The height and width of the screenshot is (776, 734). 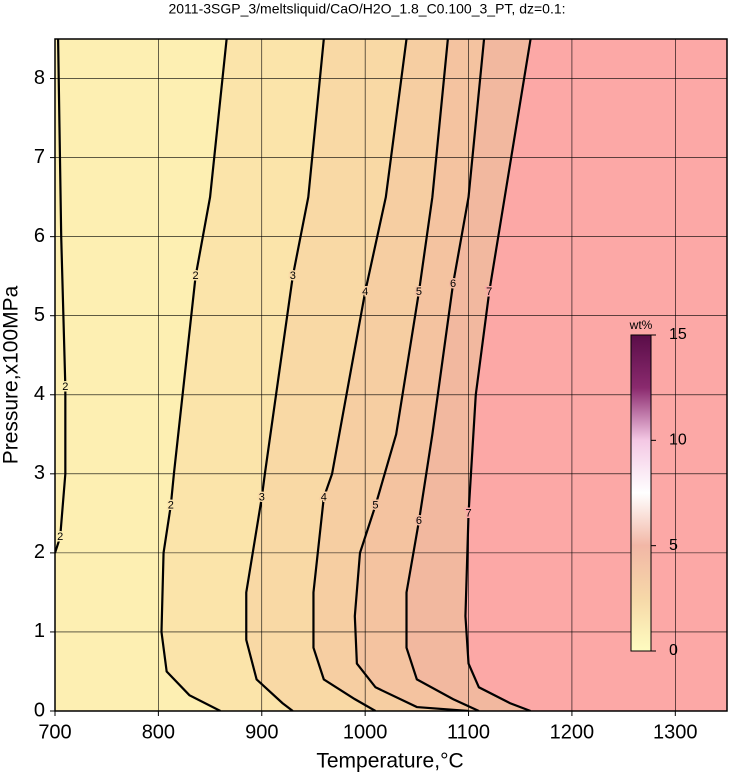 What do you see at coordinates (39, 631) in the screenshot?
I see `y-tick-label: 1` at bounding box center [39, 631].